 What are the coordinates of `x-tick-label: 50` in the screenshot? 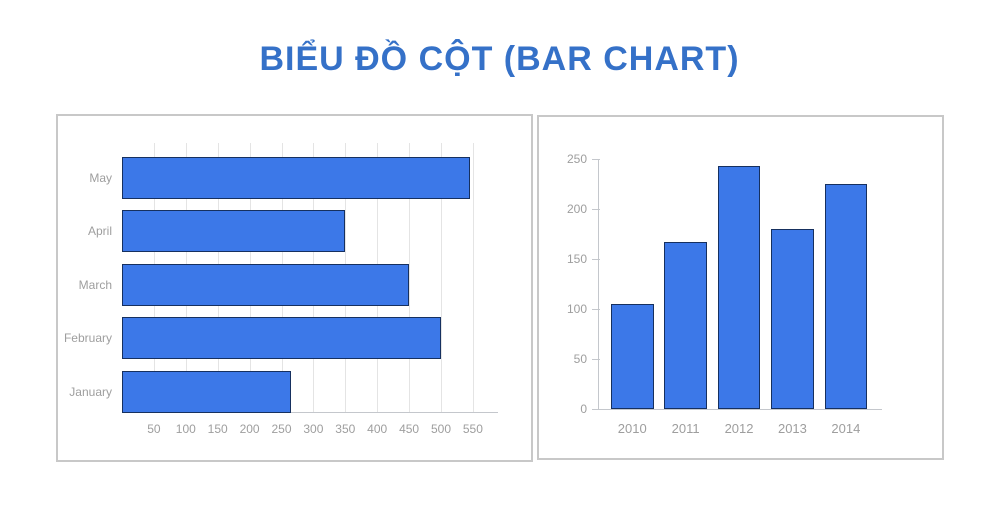 It's located at (154, 429).